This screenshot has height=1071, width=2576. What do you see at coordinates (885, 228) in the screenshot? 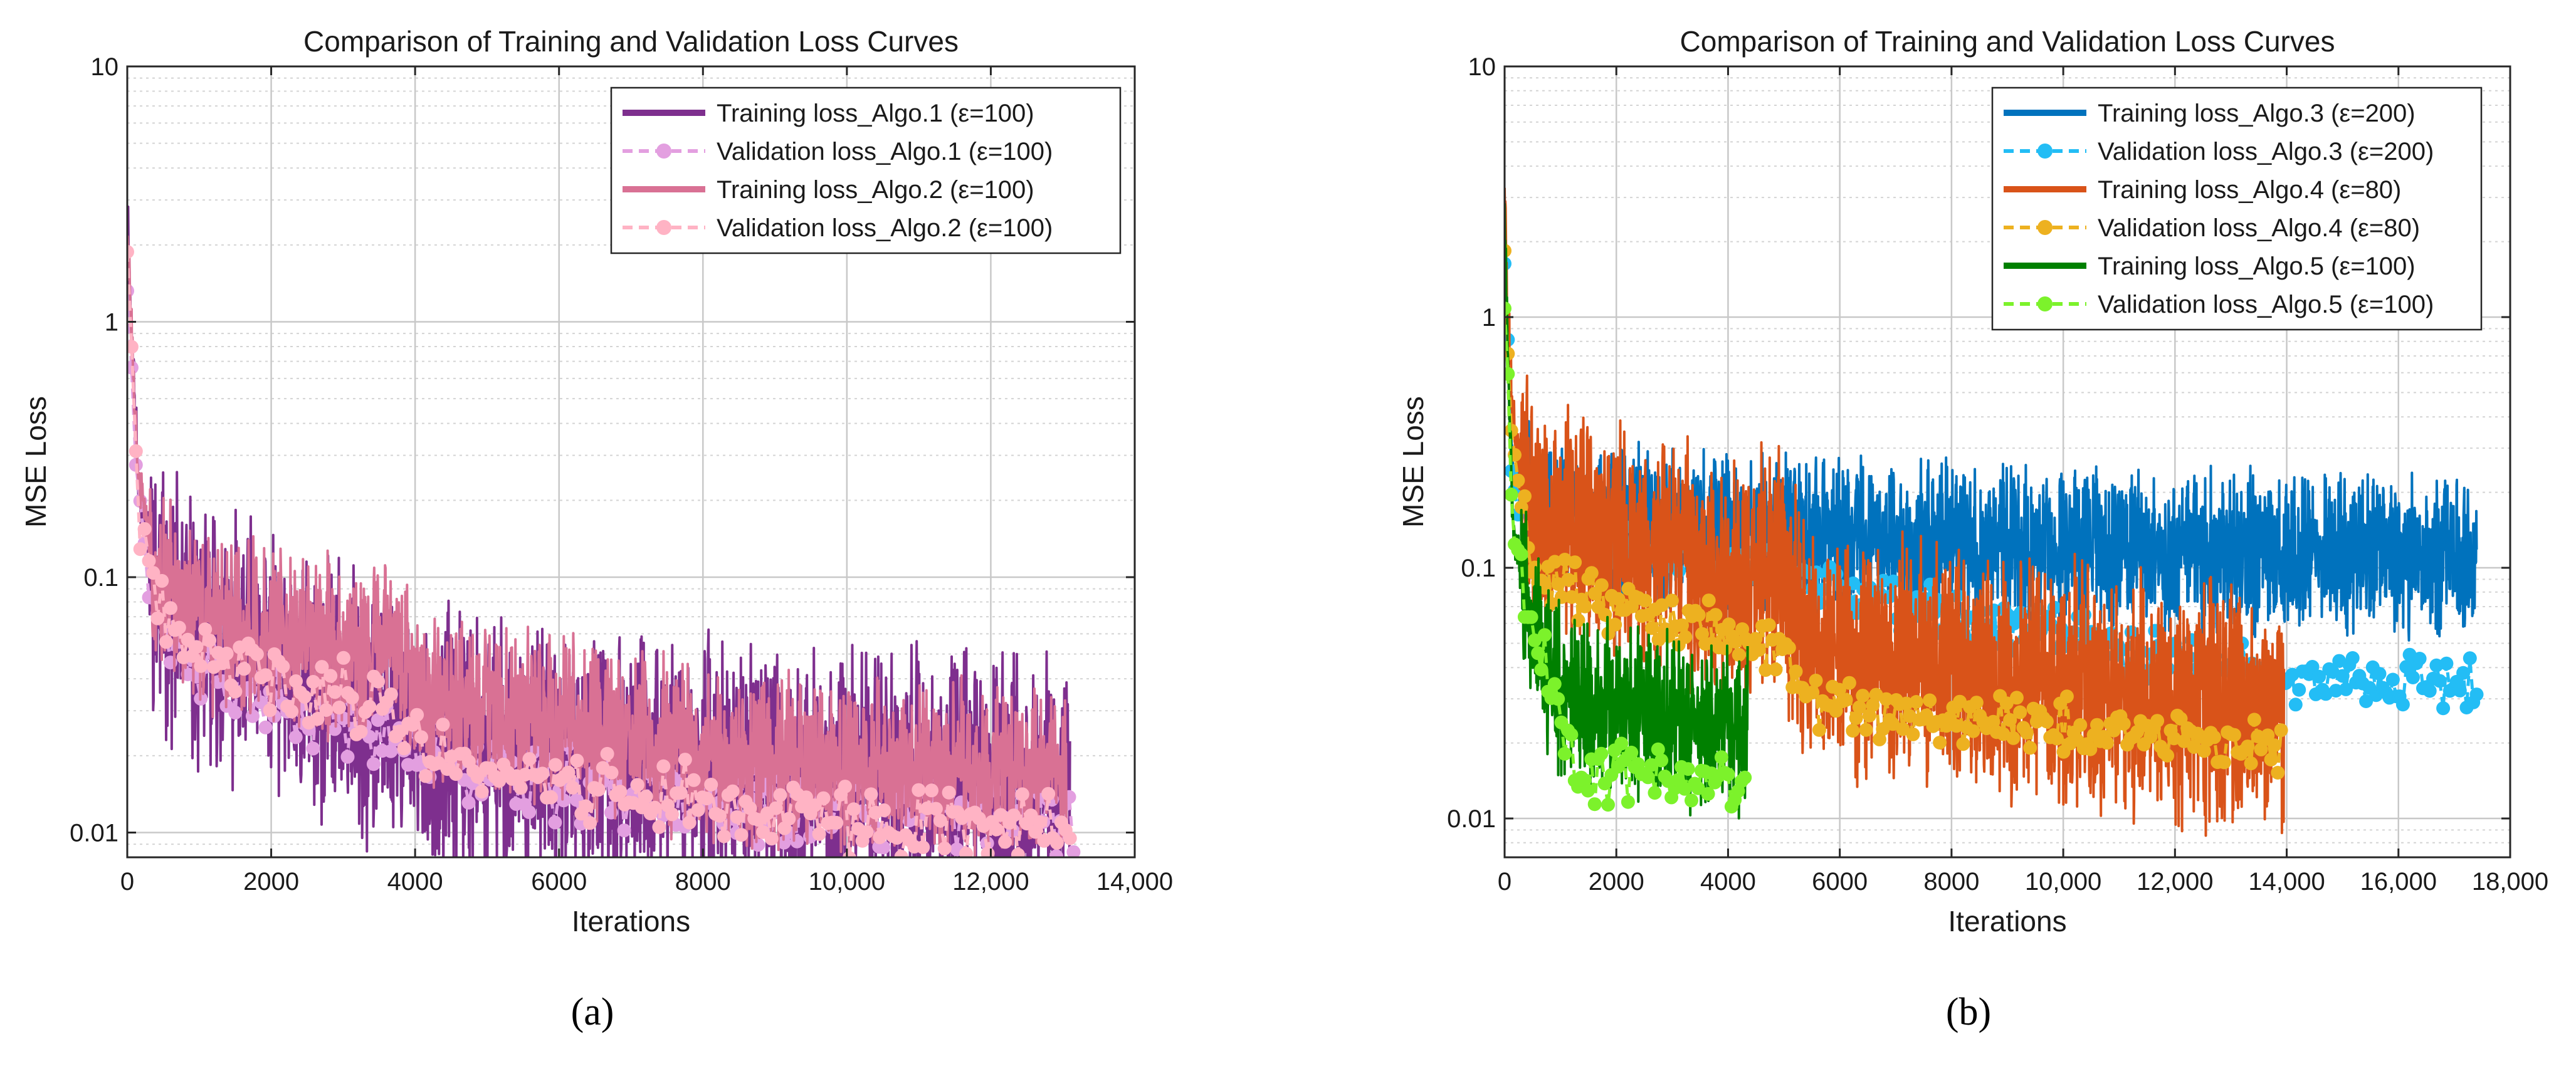
I see `legend-entry-label: Validation loss_Algo.2 (ε=100)` at bounding box center [885, 228].